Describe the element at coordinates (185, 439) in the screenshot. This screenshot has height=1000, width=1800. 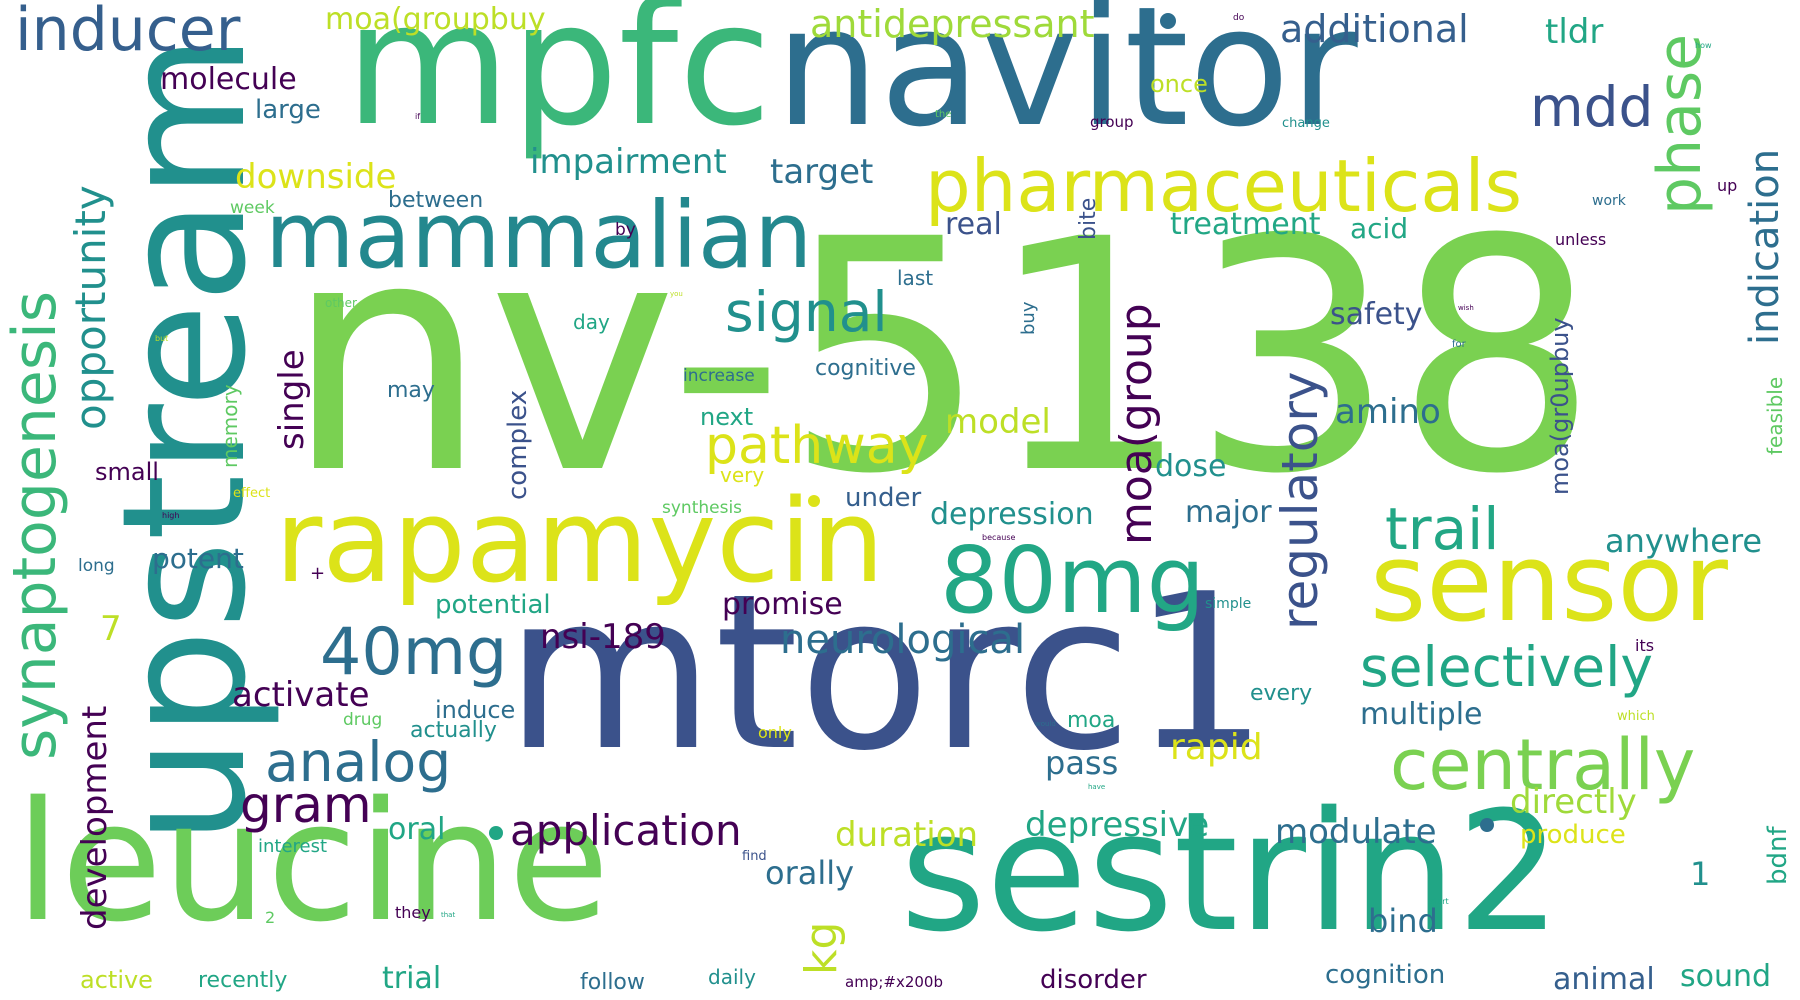
I see `word: upstream` at that location.